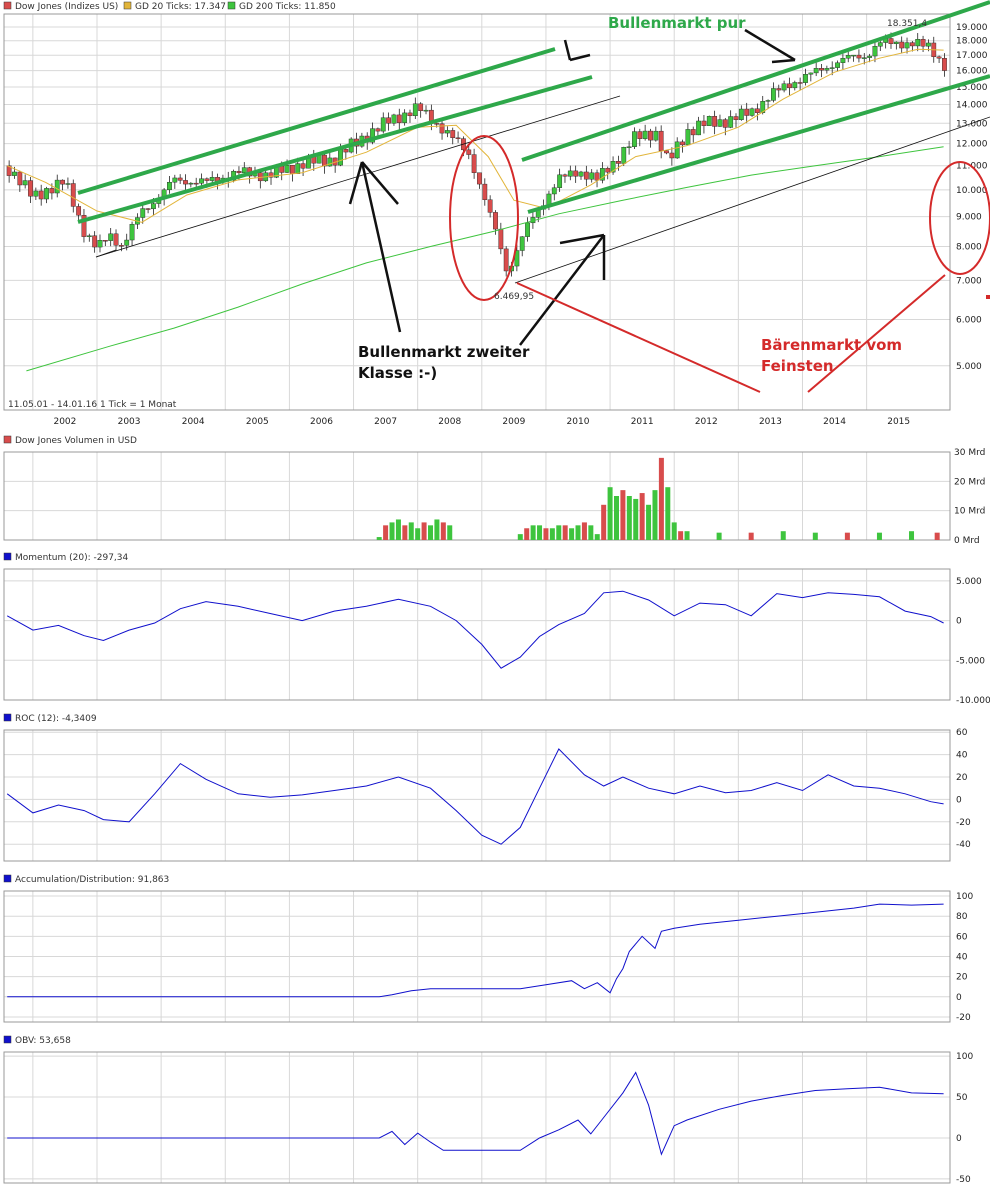 Image resolution: width=990 pixels, height=1194 pixels. Describe the element at coordinates (127, 5) in the screenshot. I see `legend-swatch-gd20` at that location.